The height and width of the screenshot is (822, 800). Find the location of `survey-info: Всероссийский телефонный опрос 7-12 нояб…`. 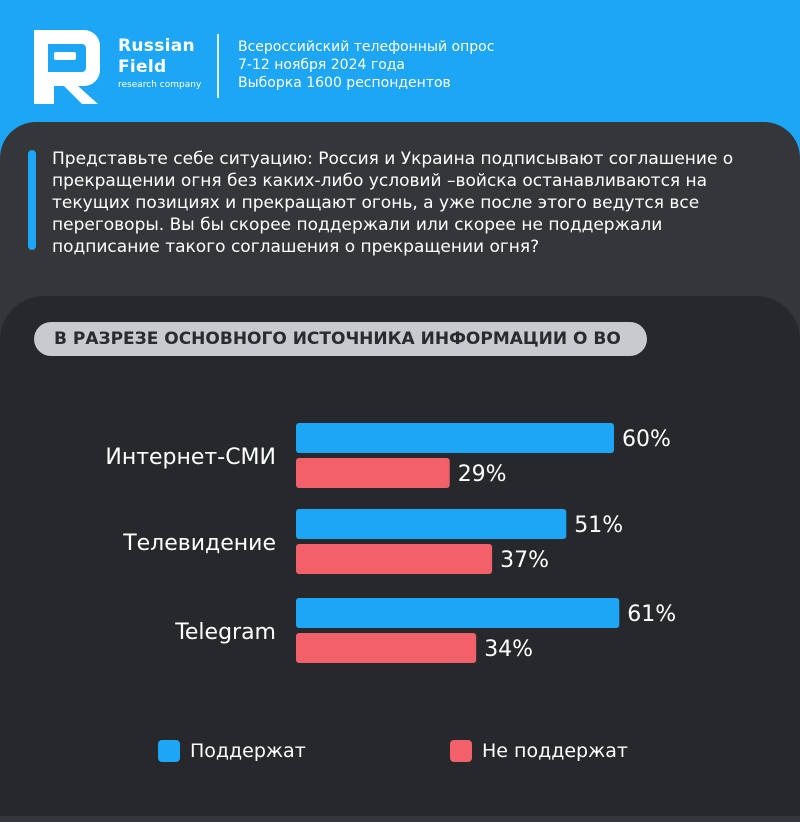

survey-info: Всероссийский телефонный опрос 7-12 нояб… is located at coordinates (366, 65).